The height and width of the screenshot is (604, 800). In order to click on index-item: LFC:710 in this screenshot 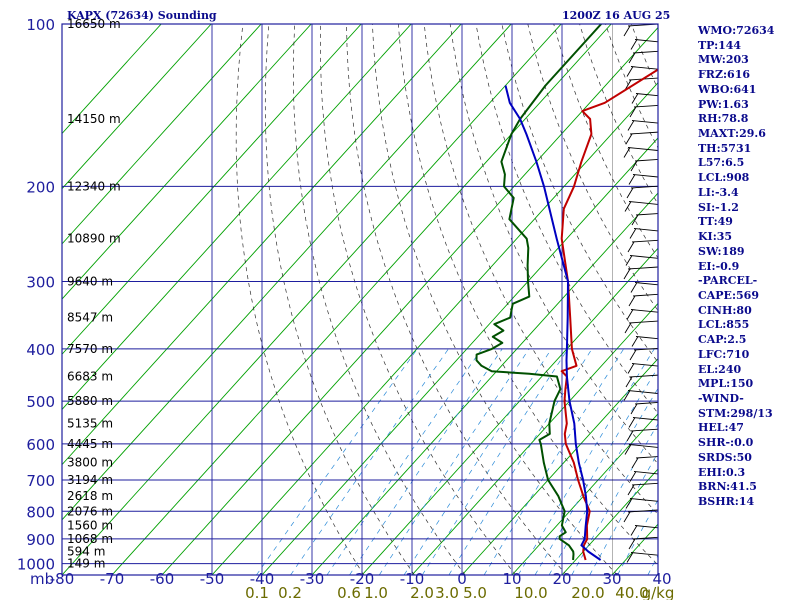, I will do `click(736, 355)`.